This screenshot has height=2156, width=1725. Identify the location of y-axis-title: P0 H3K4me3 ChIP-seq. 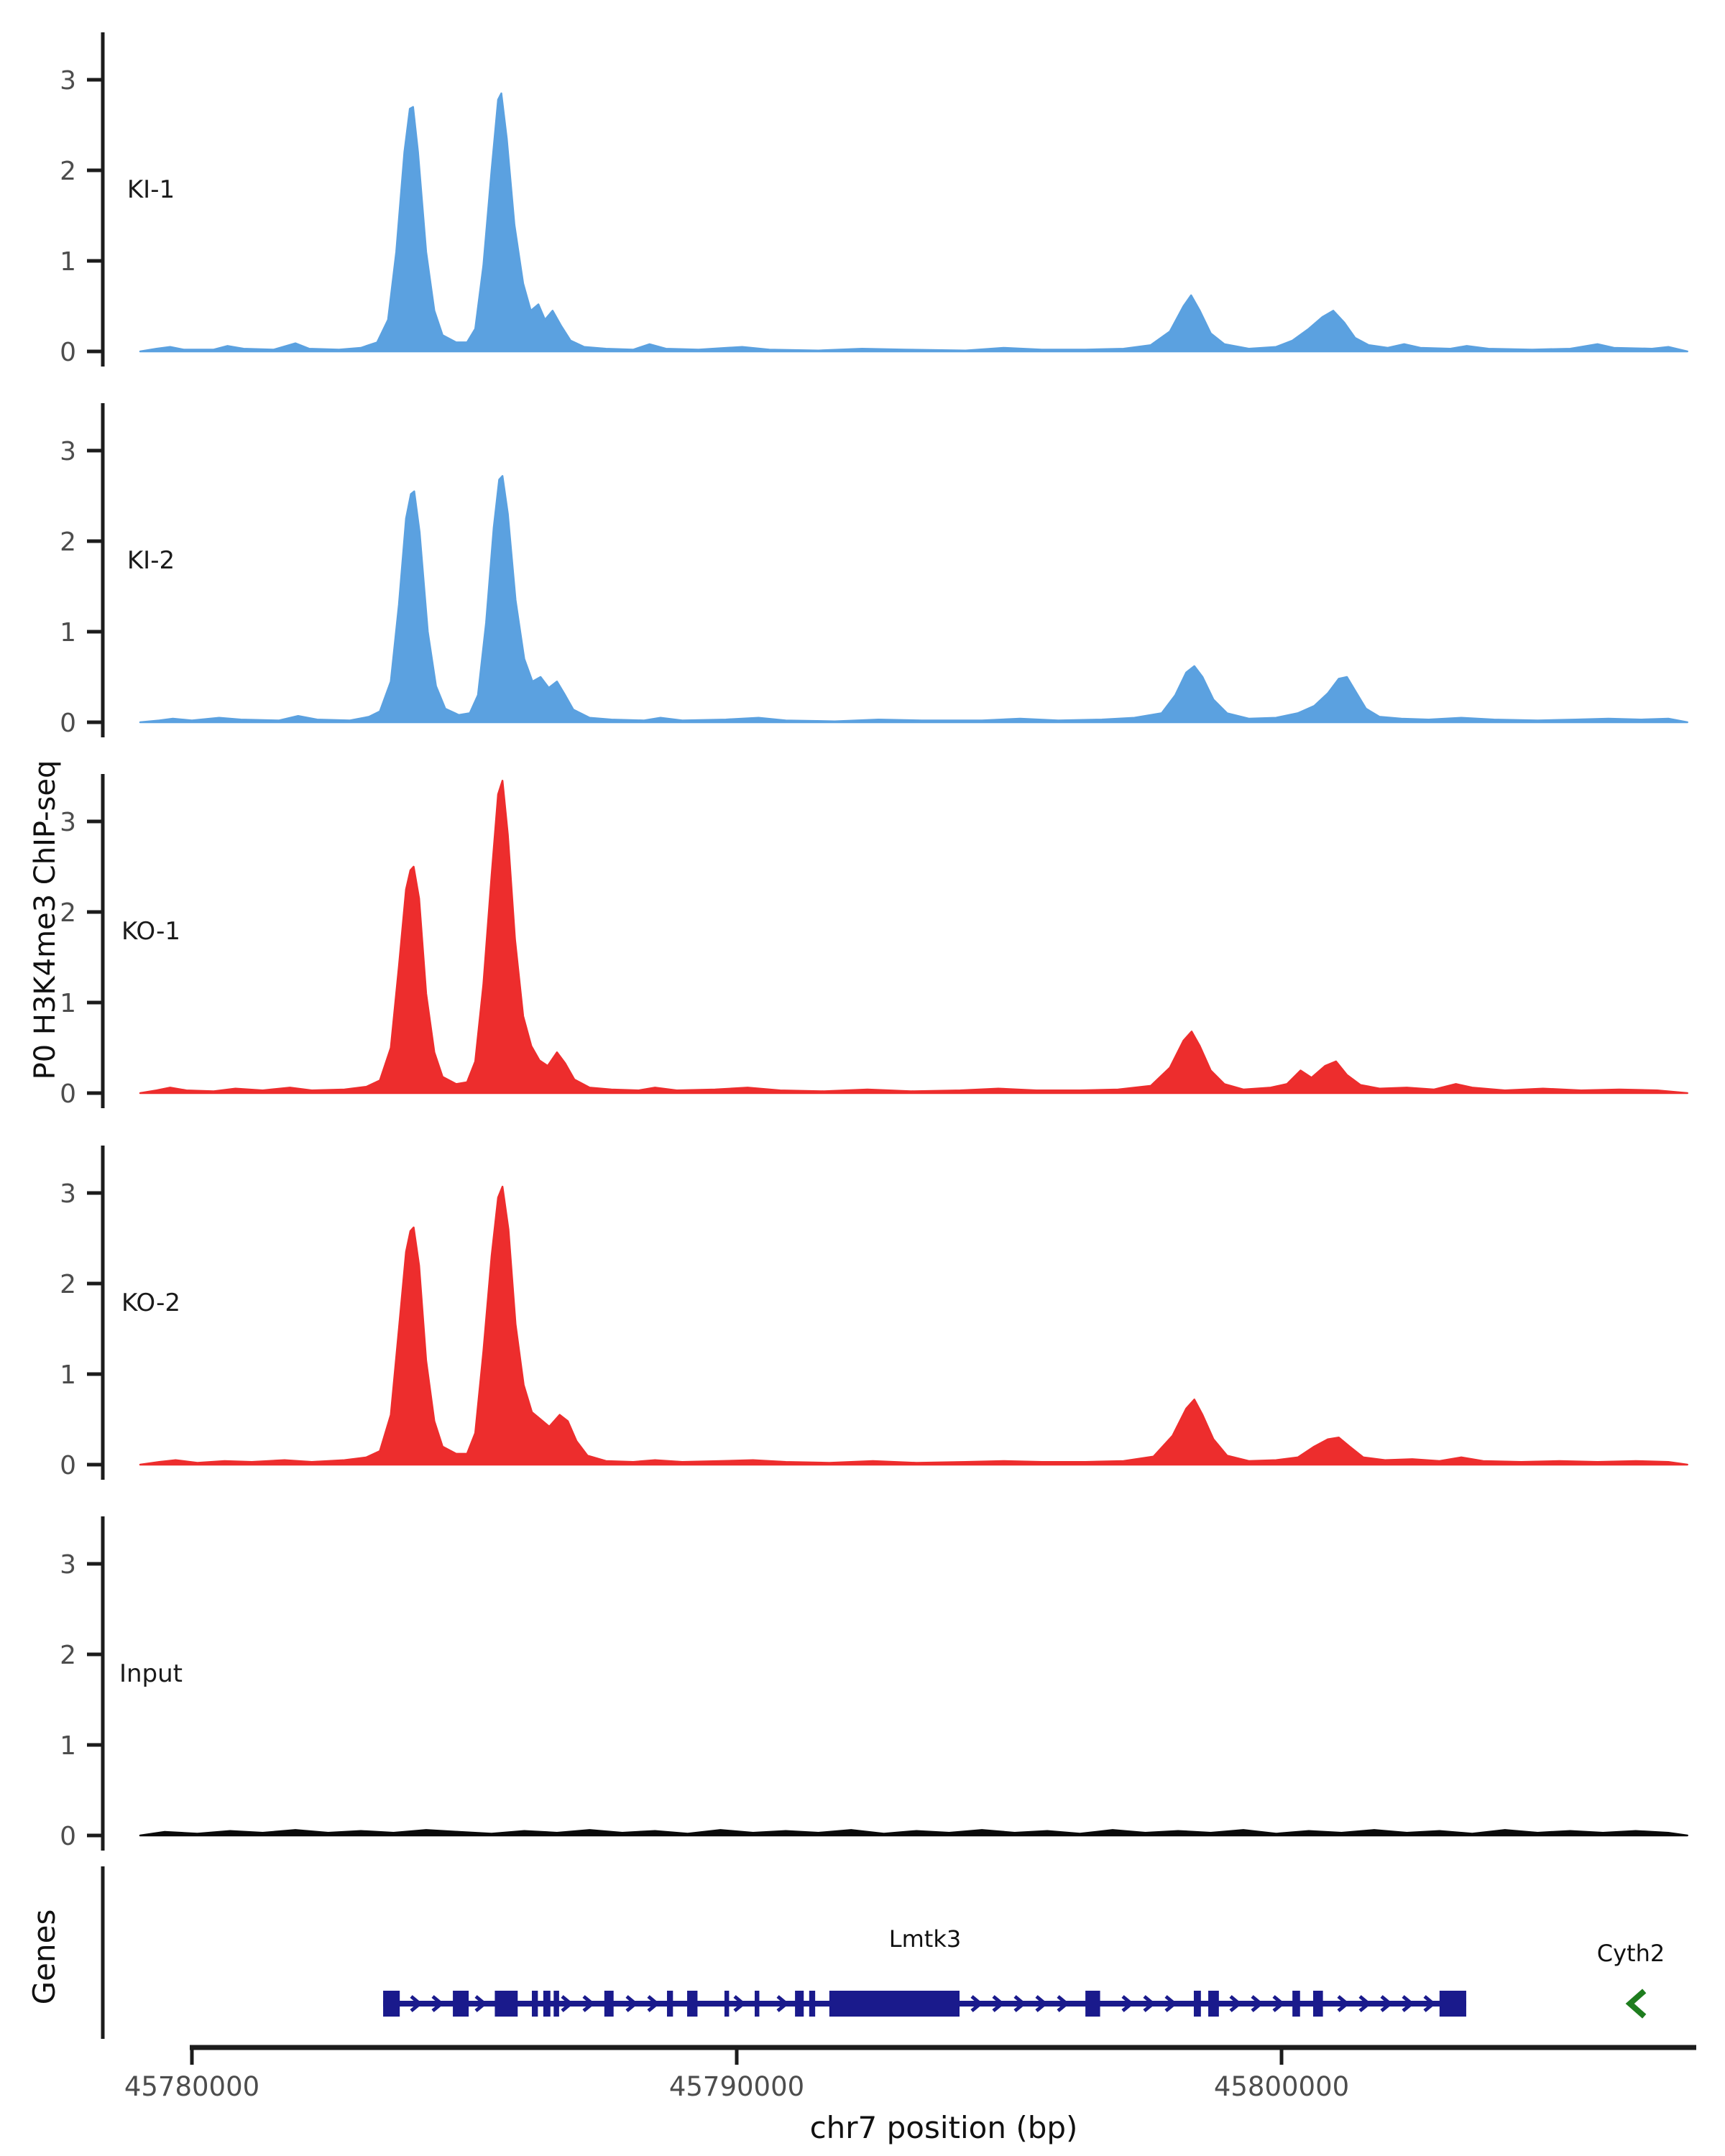
(45, 920).